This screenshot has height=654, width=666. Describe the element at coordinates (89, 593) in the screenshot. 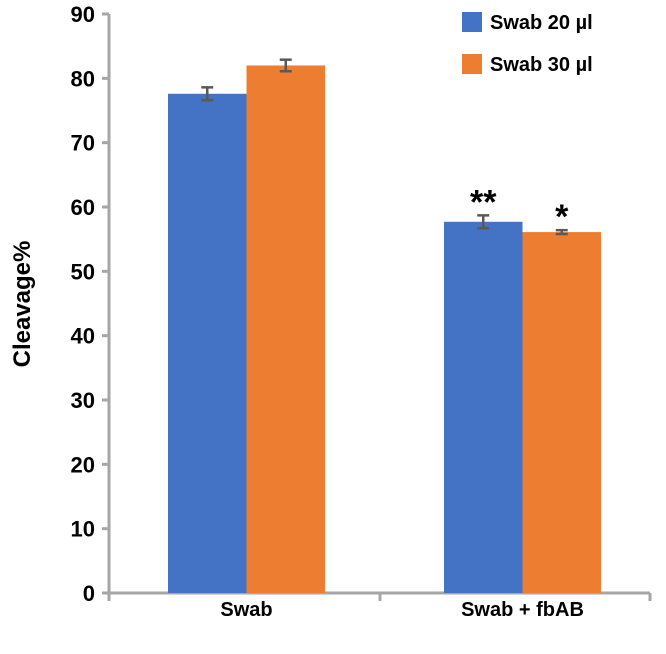

I see `y-tick-label: 0` at that location.